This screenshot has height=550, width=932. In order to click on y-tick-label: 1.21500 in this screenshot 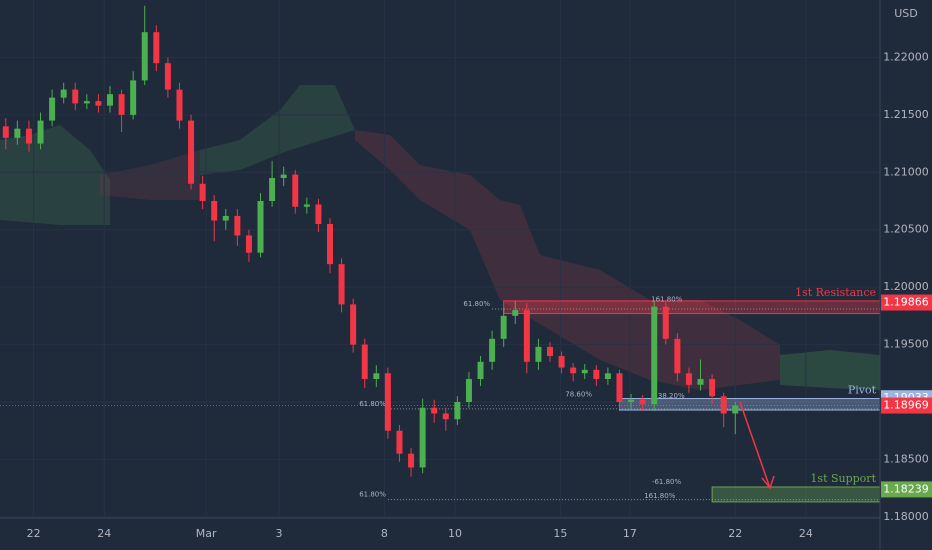, I will do `click(906, 114)`.